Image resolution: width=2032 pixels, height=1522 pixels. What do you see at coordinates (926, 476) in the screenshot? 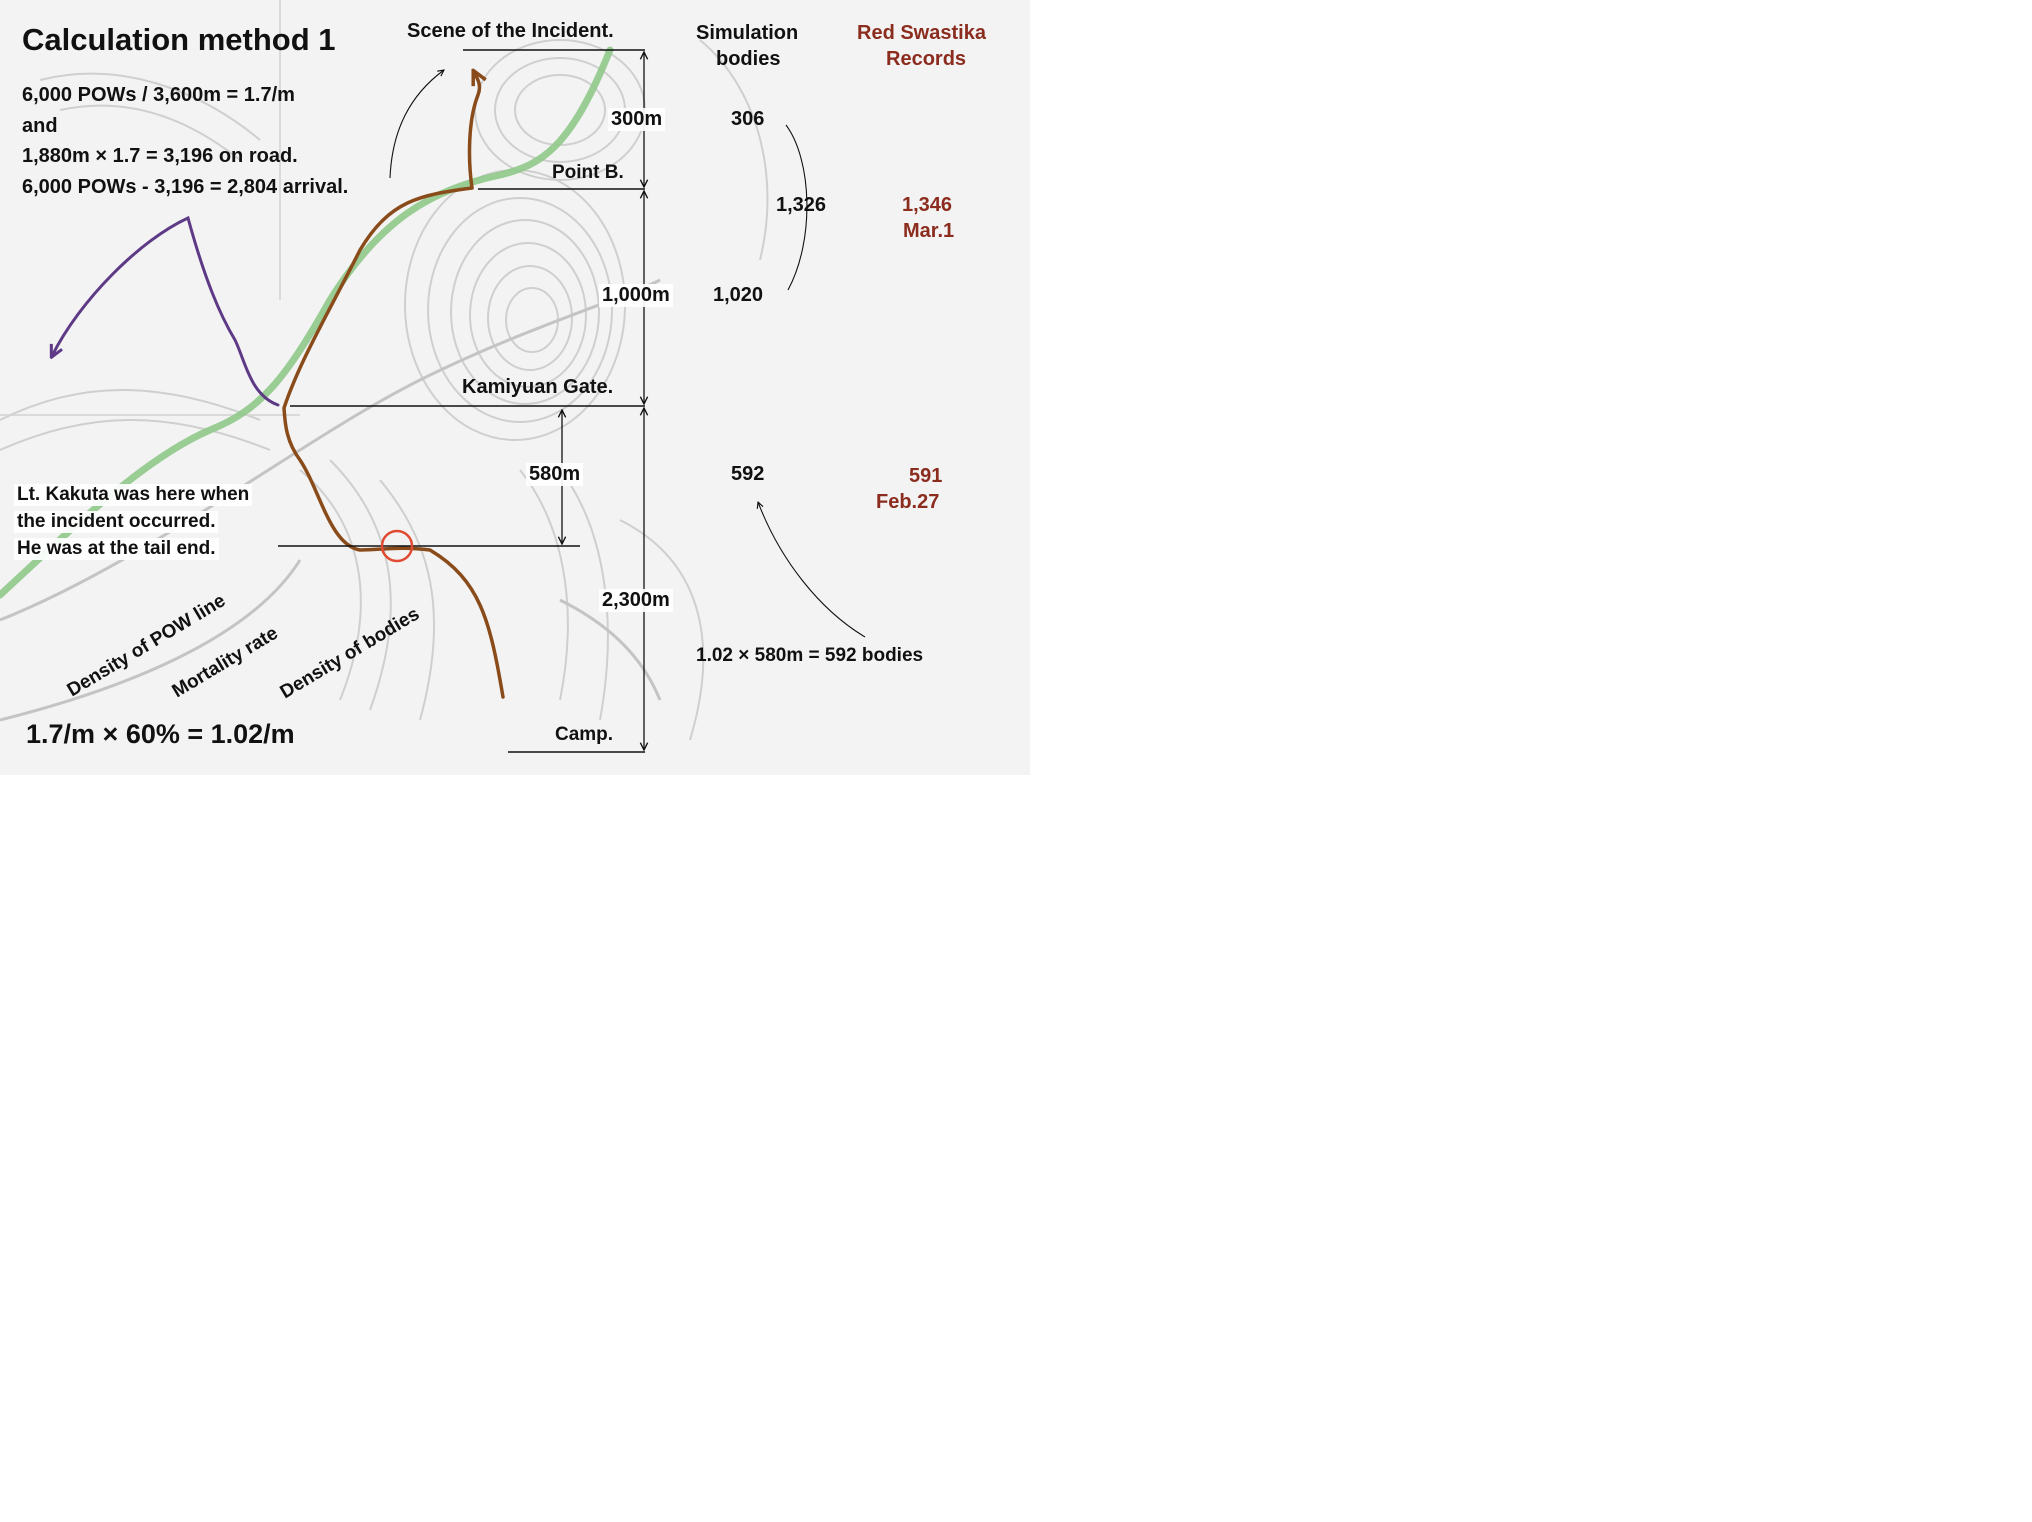
I see `red-swastika-value-591: 591` at bounding box center [926, 476].